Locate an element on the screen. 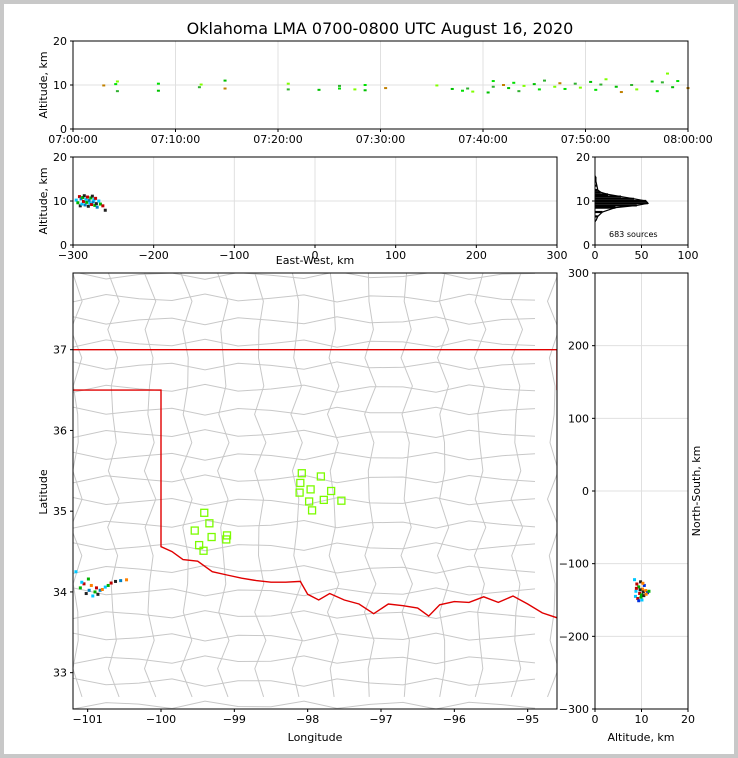 Image resolution: width=738 pixels, height=758 pixels. north-south-grid is located at coordinates (641, 491).